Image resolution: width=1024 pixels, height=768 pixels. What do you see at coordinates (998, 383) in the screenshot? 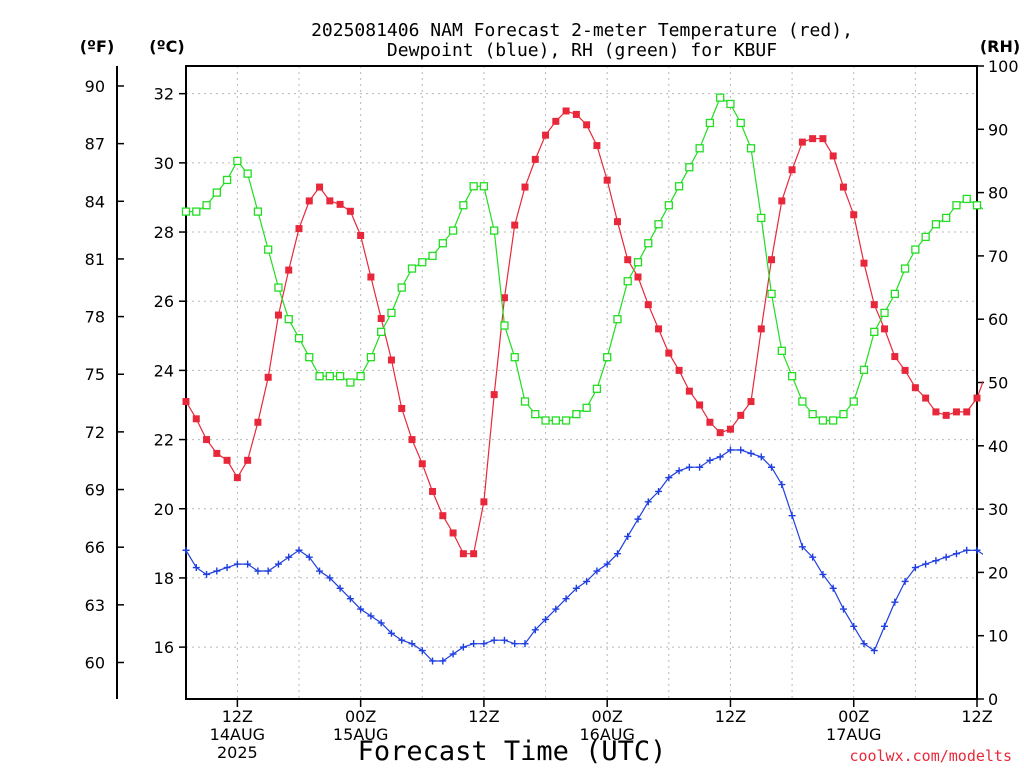
I see `rh-tick-label: 50` at bounding box center [998, 383].